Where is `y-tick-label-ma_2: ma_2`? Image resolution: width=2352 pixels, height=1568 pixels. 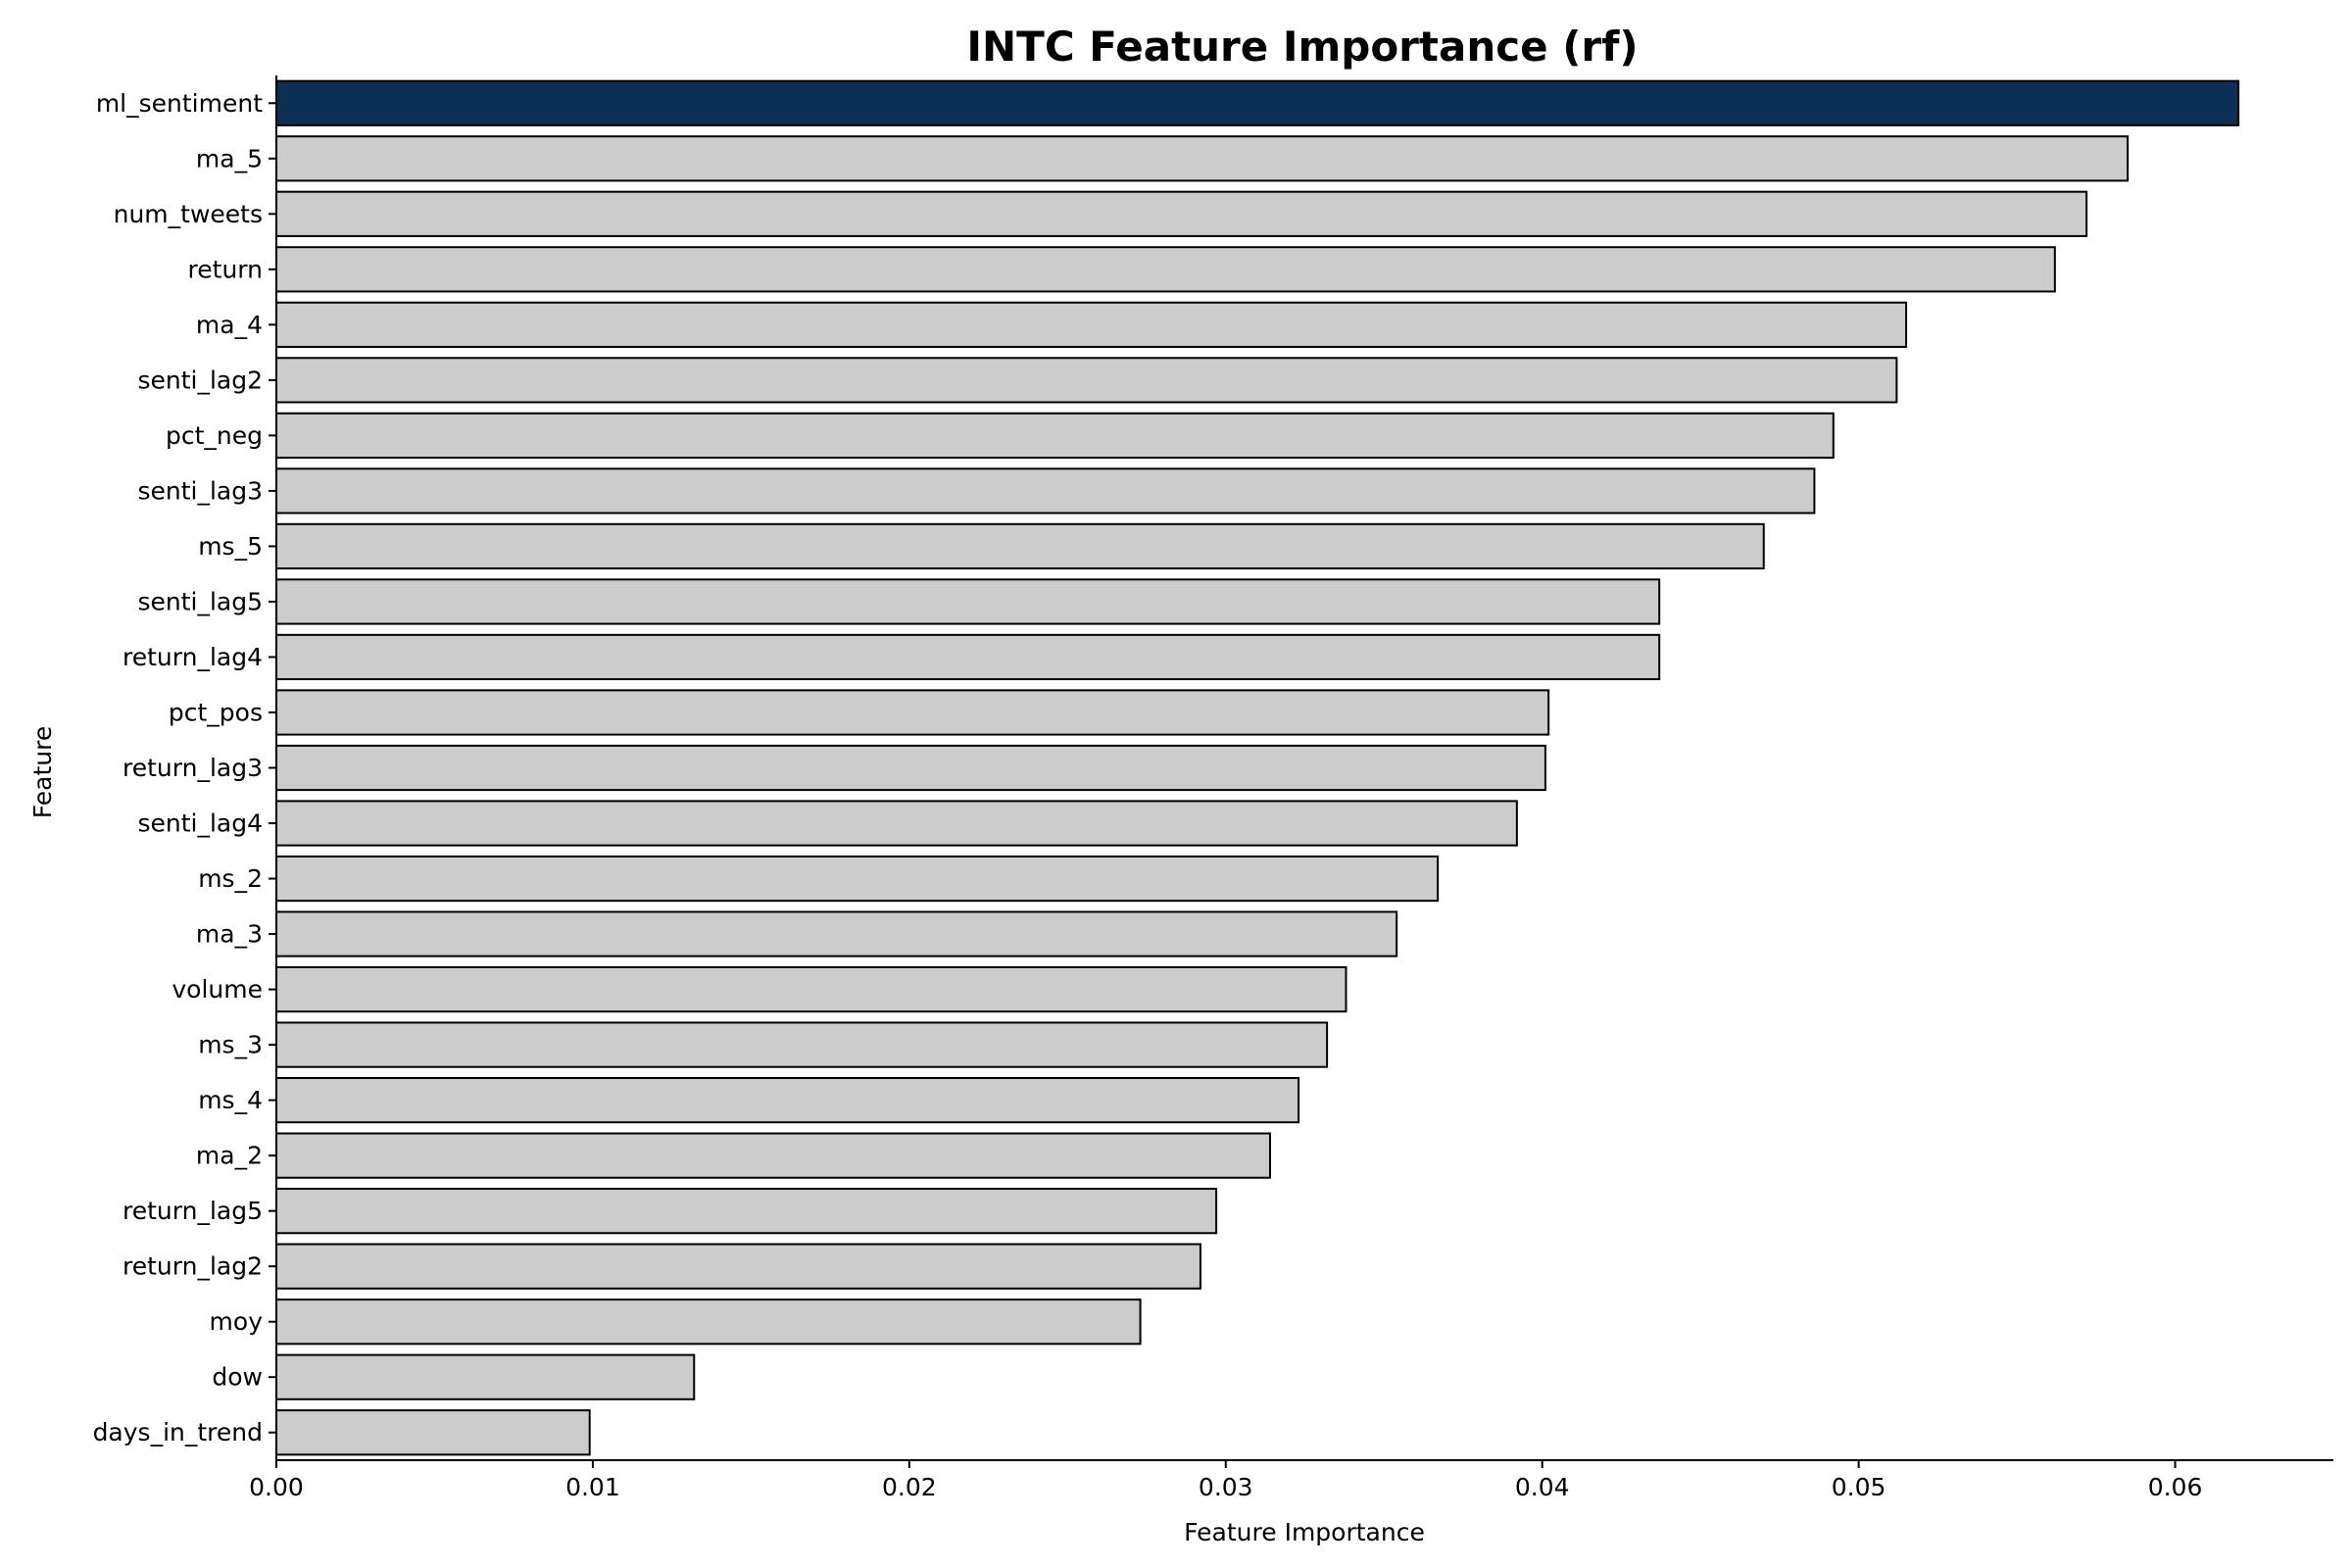
y-tick-label-ma_2: ma_2 is located at coordinates (229, 1156).